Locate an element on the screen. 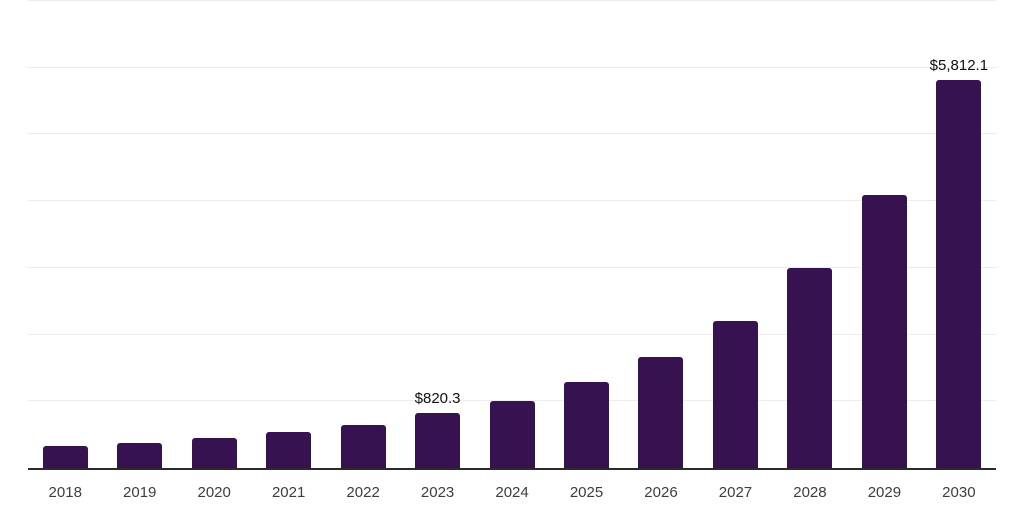 The width and height of the screenshot is (1024, 512). x-tick-label: 2020 is located at coordinates (214, 492).